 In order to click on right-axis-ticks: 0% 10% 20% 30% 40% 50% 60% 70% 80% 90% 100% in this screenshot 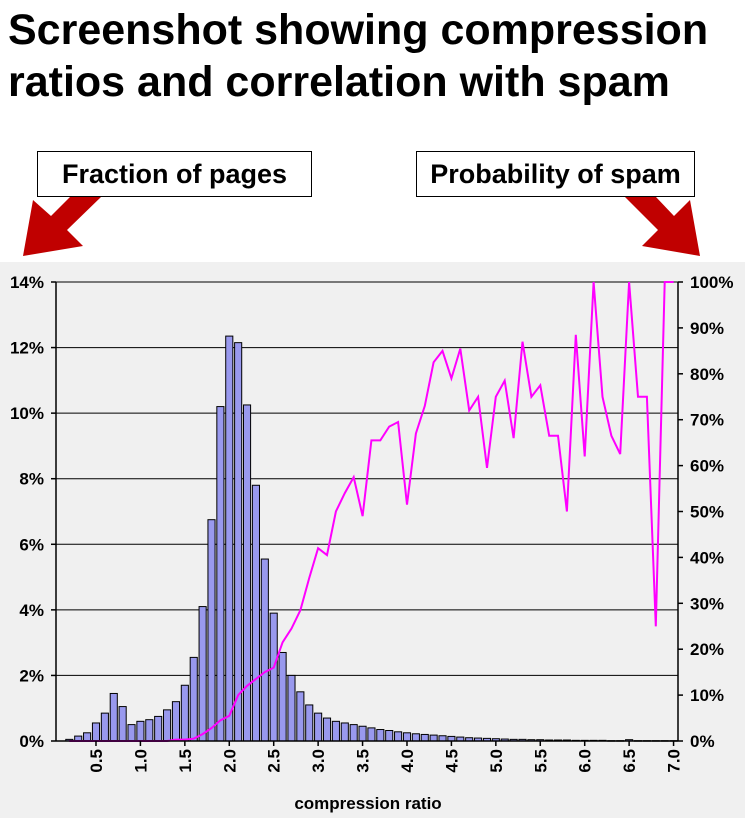, I will do `click(705, 512)`.